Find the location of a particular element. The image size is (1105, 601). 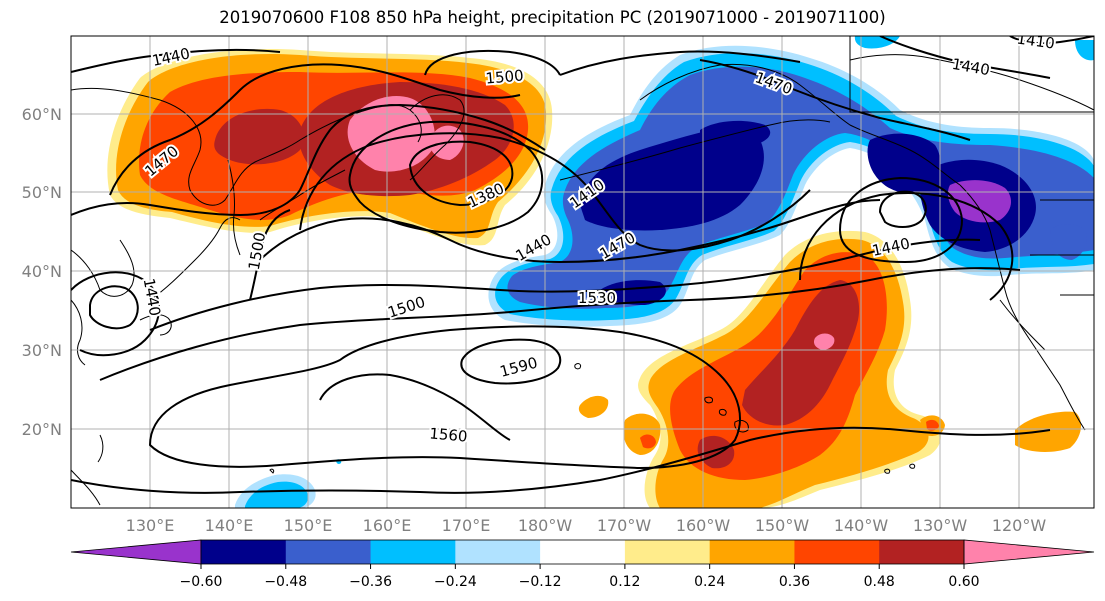

contour-label: 1500 is located at coordinates (505, 76).